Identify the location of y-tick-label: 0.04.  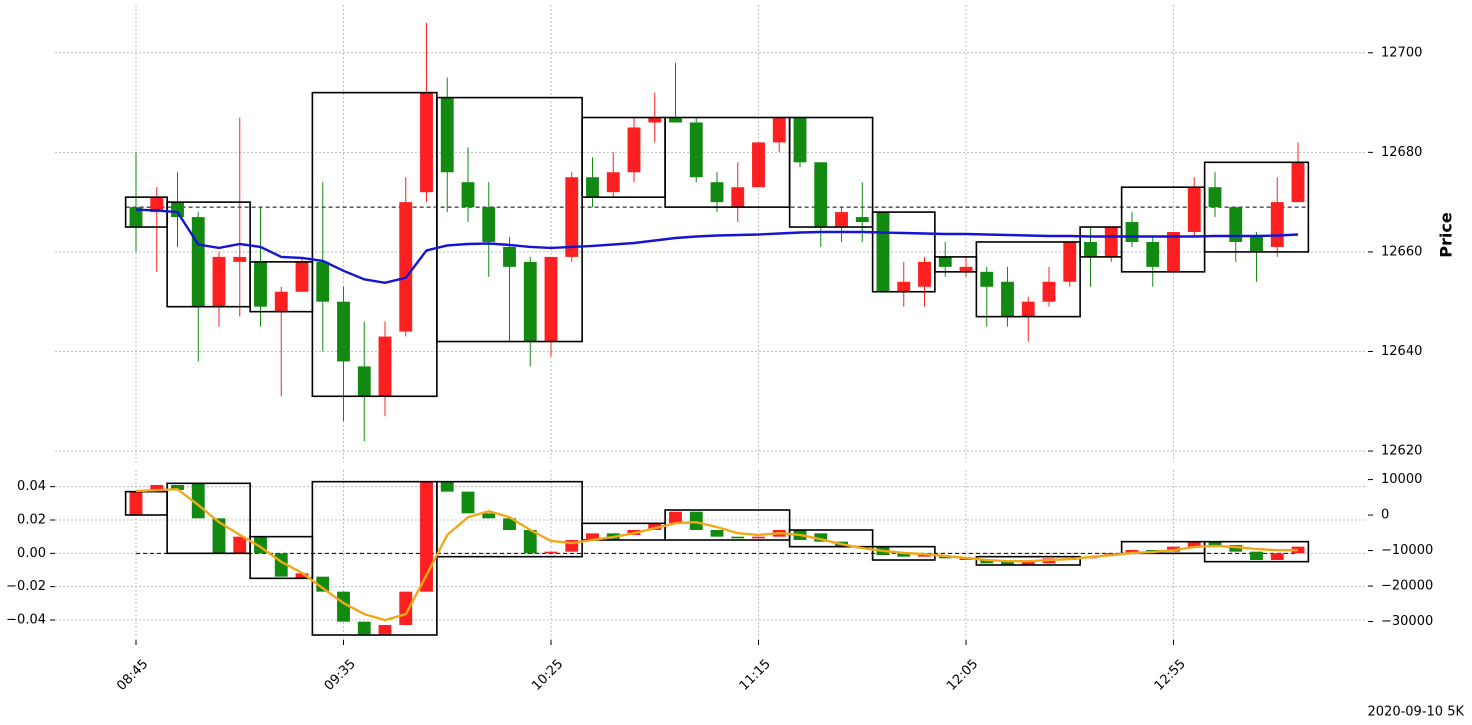
(31, 486).